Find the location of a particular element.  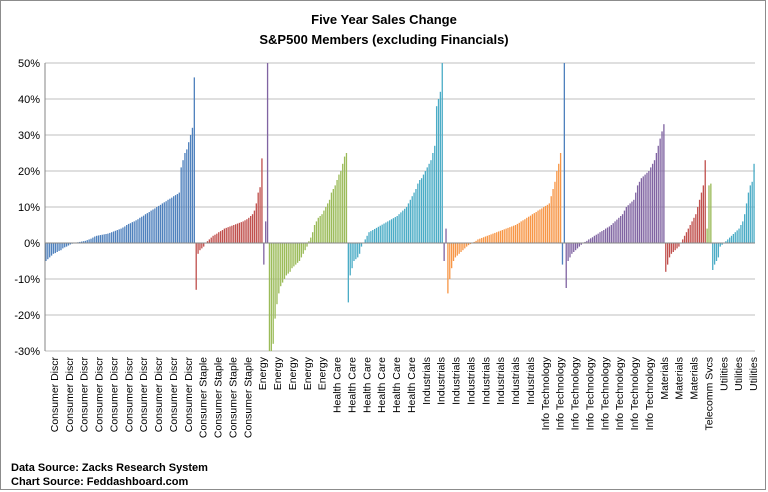

x-category-label: Health Care is located at coordinates (352, 385).